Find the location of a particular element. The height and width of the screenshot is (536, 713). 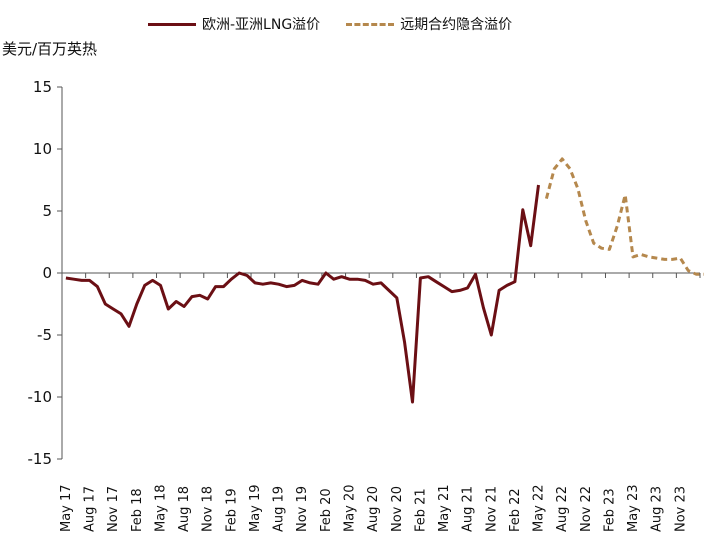

x-tick-label: Aug 22 is located at coordinates (562, 509).